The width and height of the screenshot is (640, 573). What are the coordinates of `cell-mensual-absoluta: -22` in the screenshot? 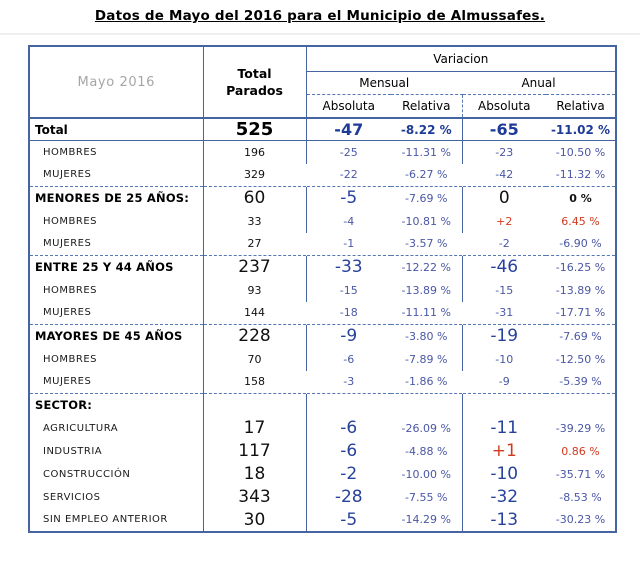 It's located at (348, 175).